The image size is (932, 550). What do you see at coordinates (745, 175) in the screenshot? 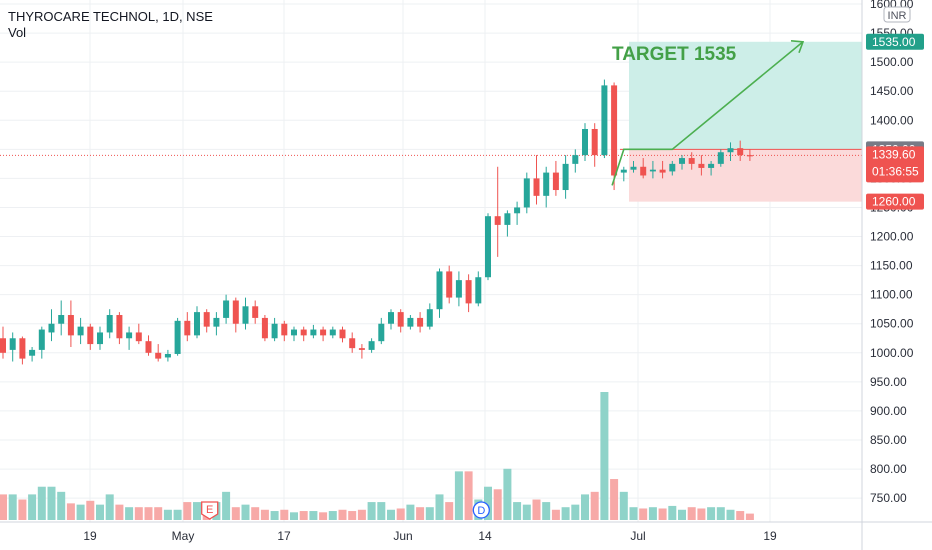
I see `stop-zone` at bounding box center [745, 175].